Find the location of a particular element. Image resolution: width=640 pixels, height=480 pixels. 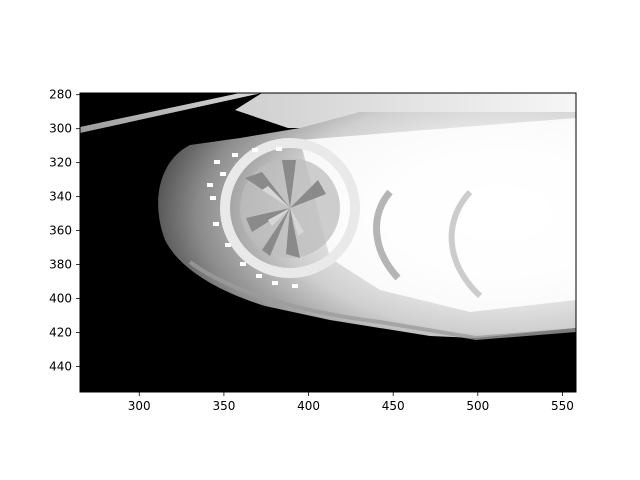

y-tick-label: 440 is located at coordinates (60, 367).